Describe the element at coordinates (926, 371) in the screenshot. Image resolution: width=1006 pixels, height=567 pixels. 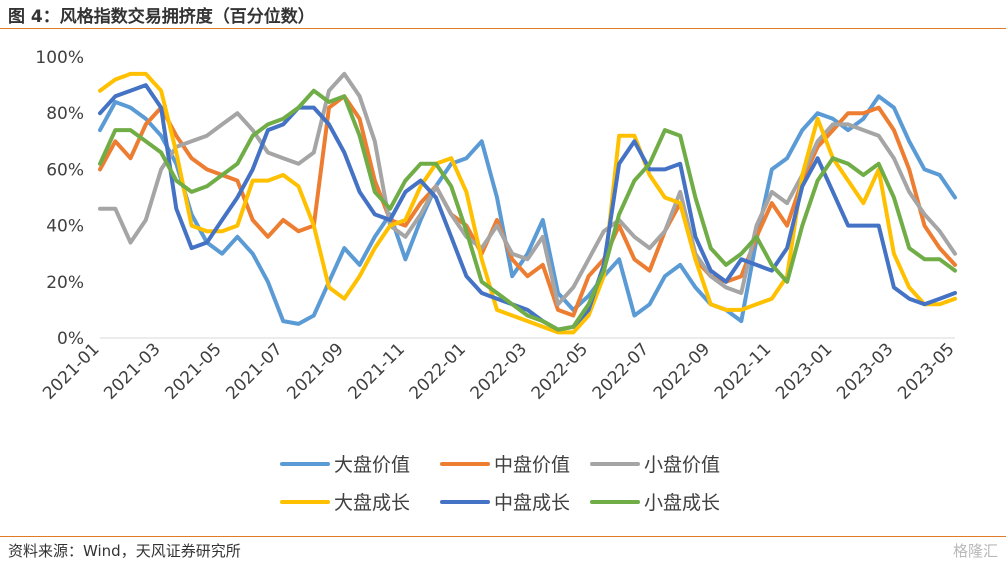
I see `x-tick-label: 2023-05` at that location.